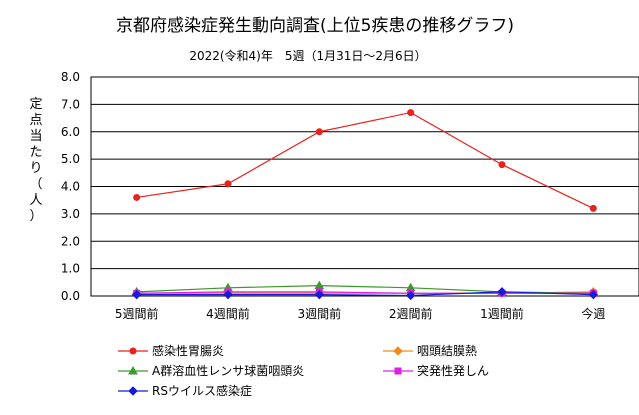  I want to click on legend-label: A群溶血性レンサ球菌咽頭炎, so click(228, 370).